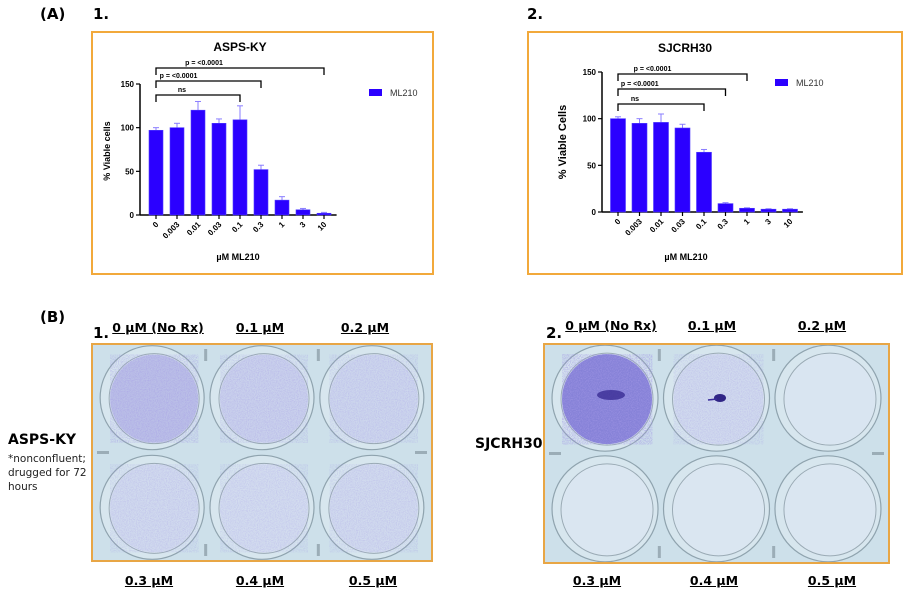 This screenshot has height=612, width=922. Describe the element at coordinates (720, 398) in the screenshot. I see `colony-spot` at that location.